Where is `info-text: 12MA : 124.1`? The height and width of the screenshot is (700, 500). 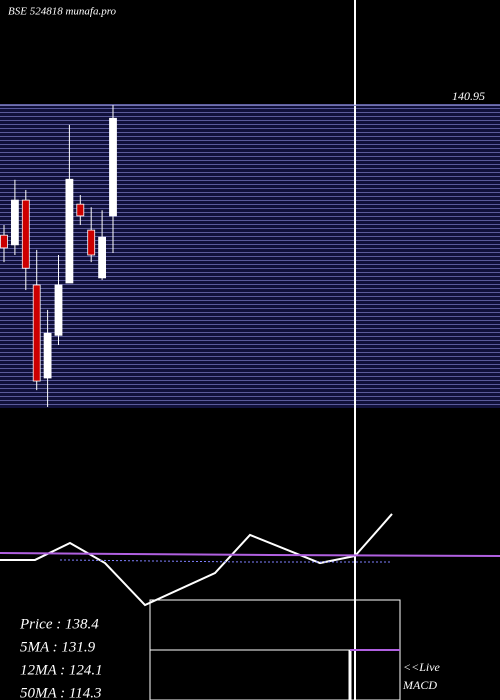 info-text: 12MA : 124.1 is located at coordinates (61, 670).